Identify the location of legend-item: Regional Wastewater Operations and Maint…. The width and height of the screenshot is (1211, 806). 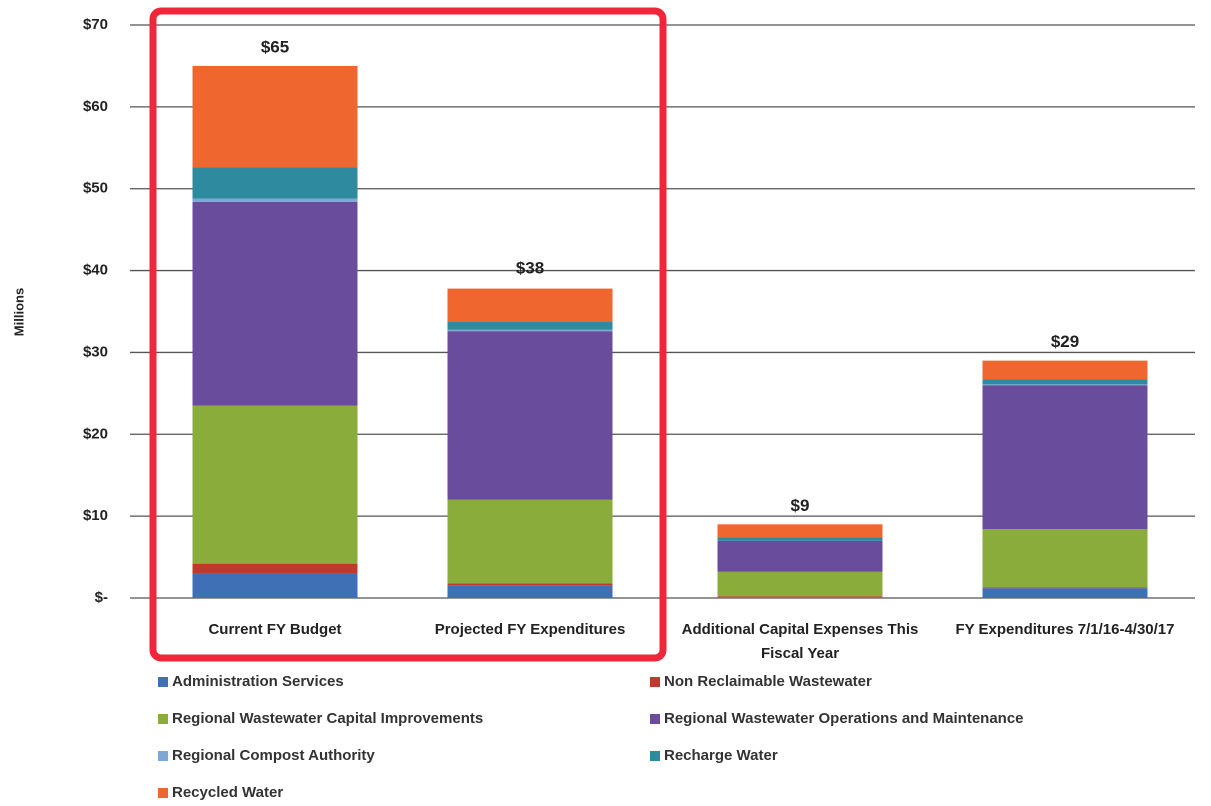
(837, 718).